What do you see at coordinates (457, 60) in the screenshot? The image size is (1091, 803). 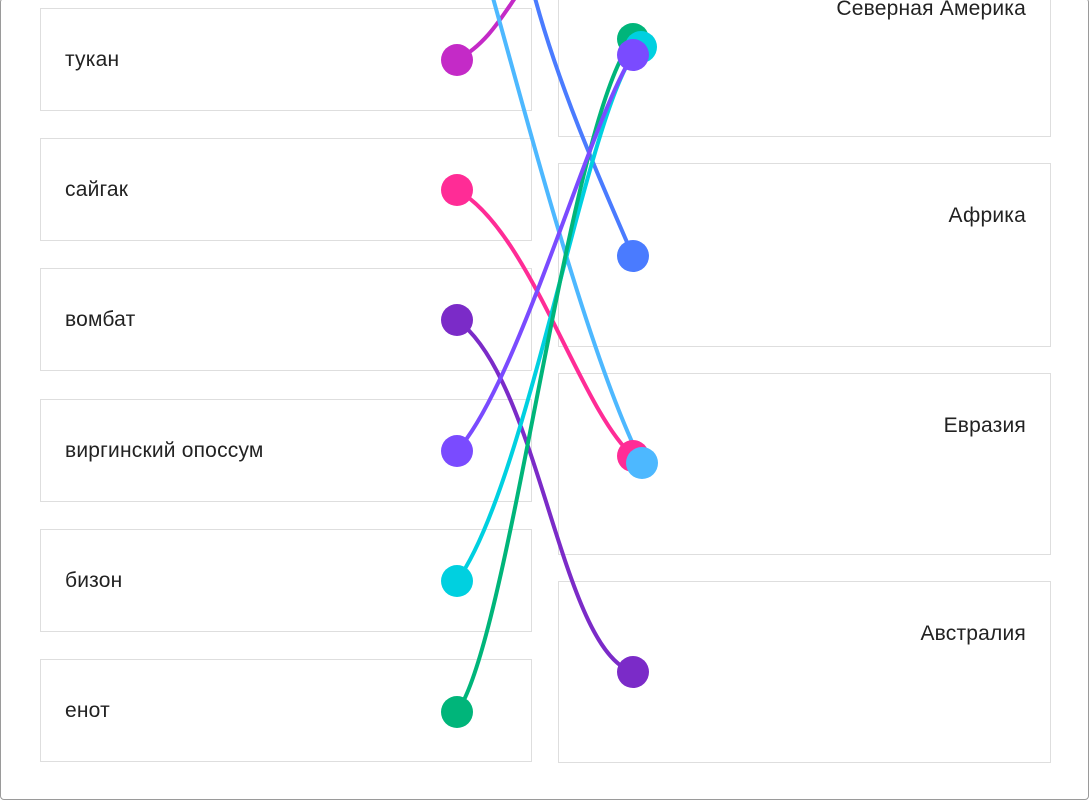 I see `connector-handle-toucan` at bounding box center [457, 60].